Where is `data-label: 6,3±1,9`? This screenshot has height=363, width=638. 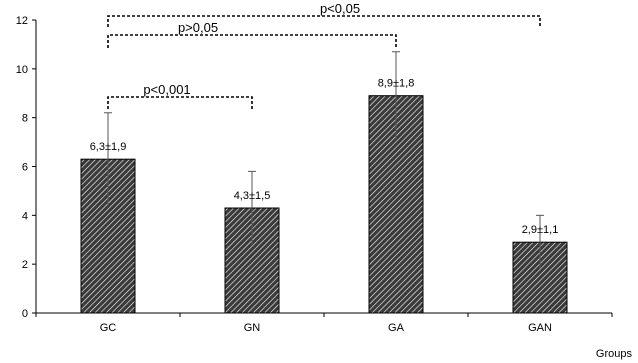 data-label: 6,3±1,9 is located at coordinates (108, 147).